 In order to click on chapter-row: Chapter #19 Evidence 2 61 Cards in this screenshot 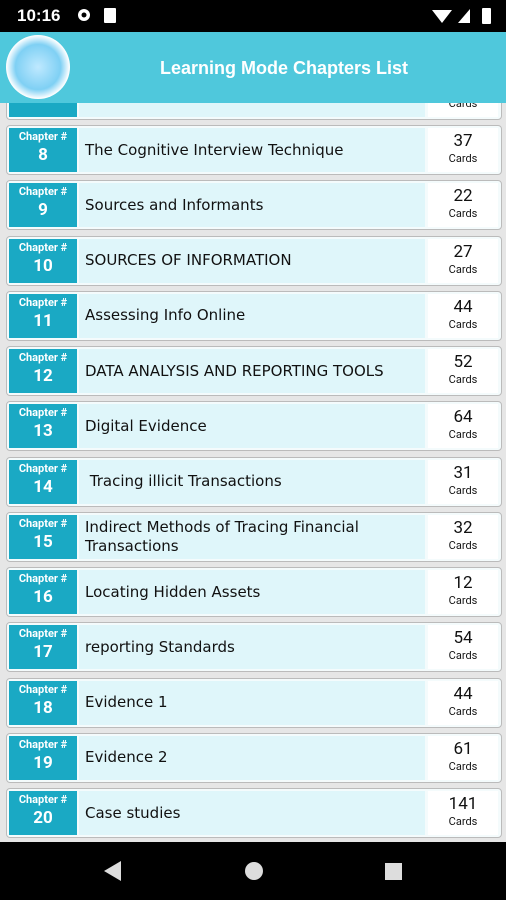, I will do `click(254, 757)`.